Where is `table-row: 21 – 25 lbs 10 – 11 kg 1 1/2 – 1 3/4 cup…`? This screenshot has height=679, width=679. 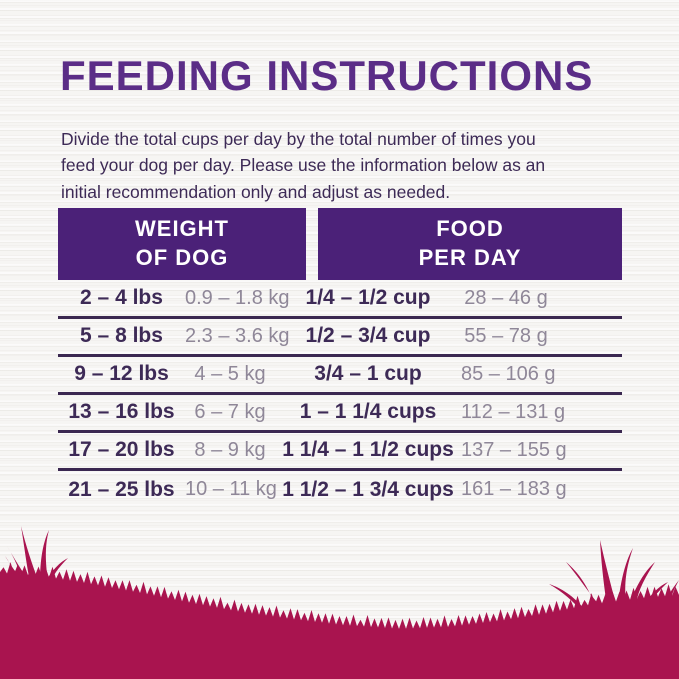
table-row: 21 – 25 lbs 10 – 11 kg 1 1/2 – 1 3/4 cup… is located at coordinates (340, 490).